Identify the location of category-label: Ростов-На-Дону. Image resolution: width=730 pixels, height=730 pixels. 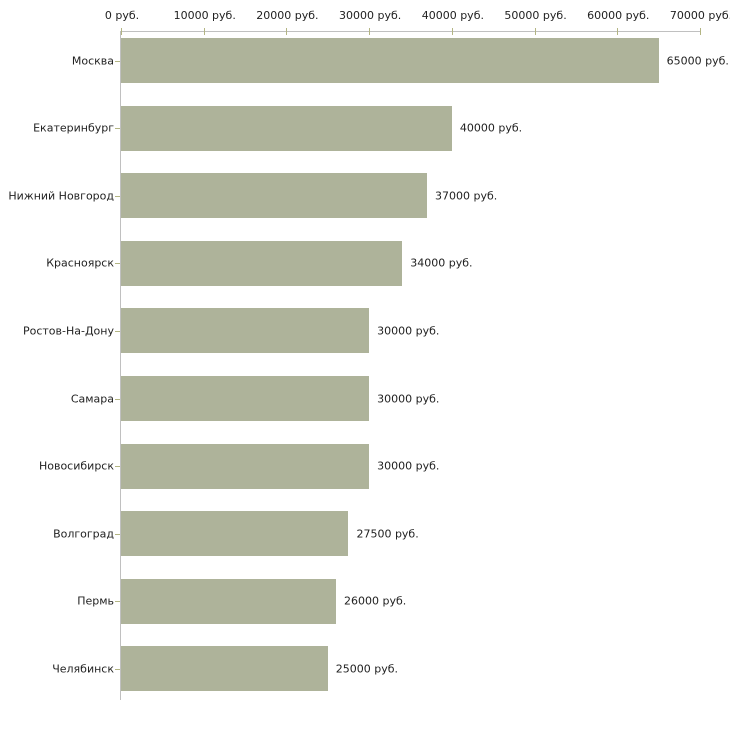
(68, 331).